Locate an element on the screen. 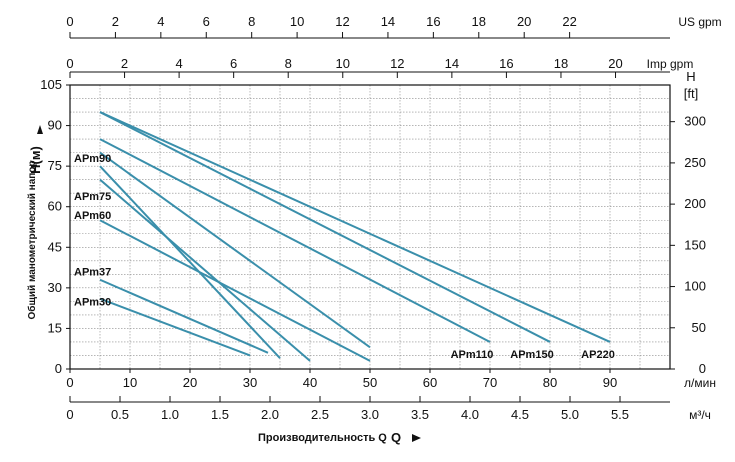 The height and width of the screenshot is (462, 735). curve-label-apm150: APm150 is located at coordinates (531, 355).